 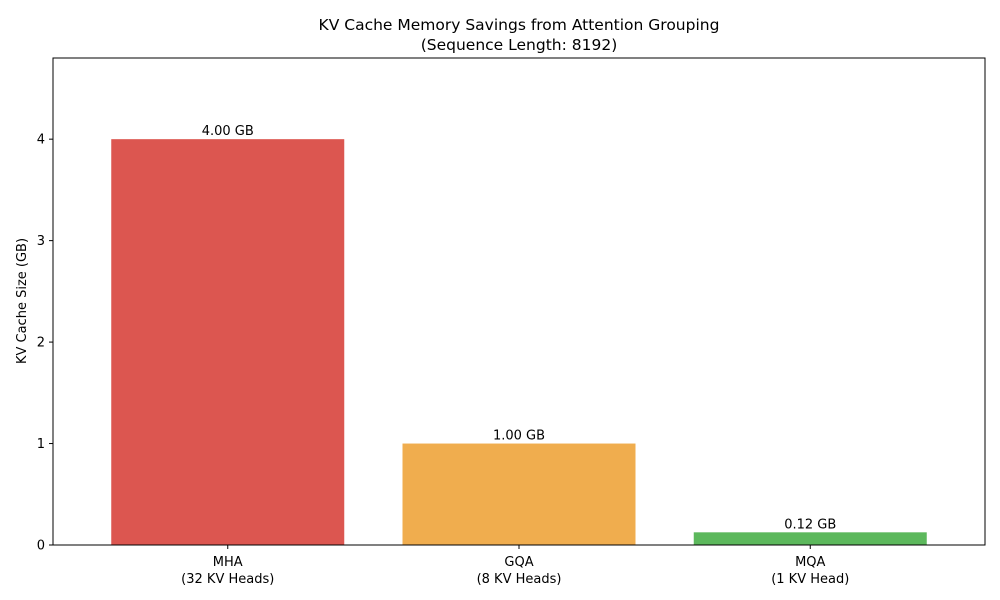 What do you see at coordinates (41, 546) in the screenshot?
I see `y-tick-label: 0` at bounding box center [41, 546].